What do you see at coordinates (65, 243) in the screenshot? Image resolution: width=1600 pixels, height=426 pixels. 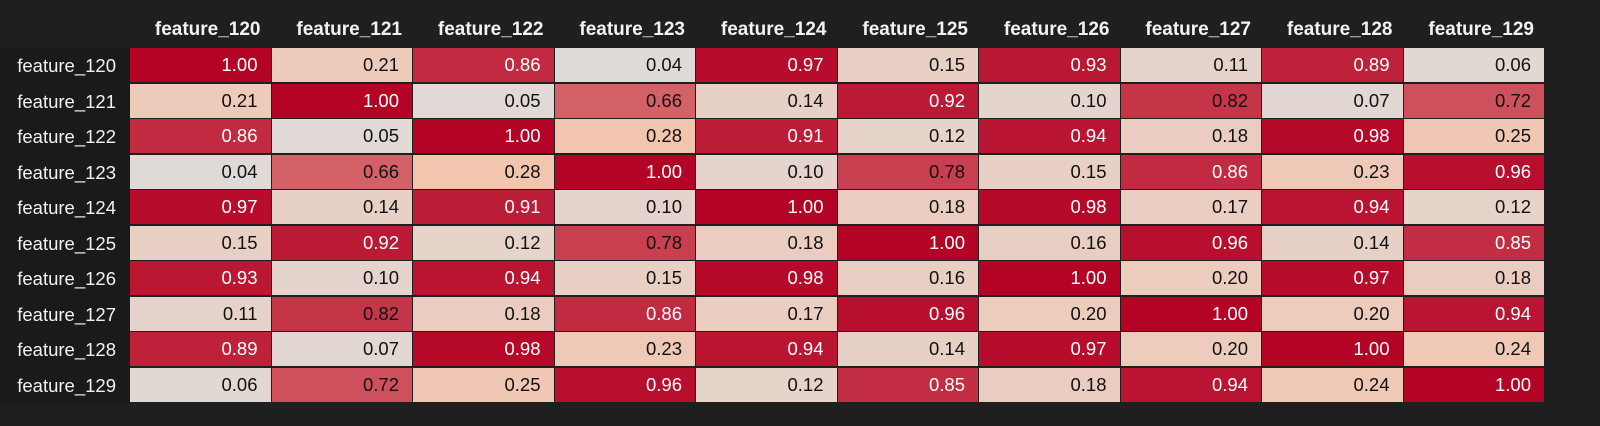 I see `row-header: feature_125` at bounding box center [65, 243].